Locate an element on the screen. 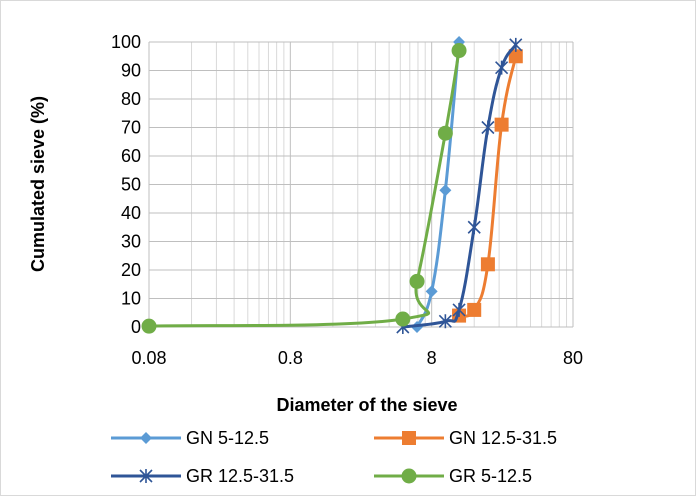  y-tick-label: 20 is located at coordinates (131, 270).